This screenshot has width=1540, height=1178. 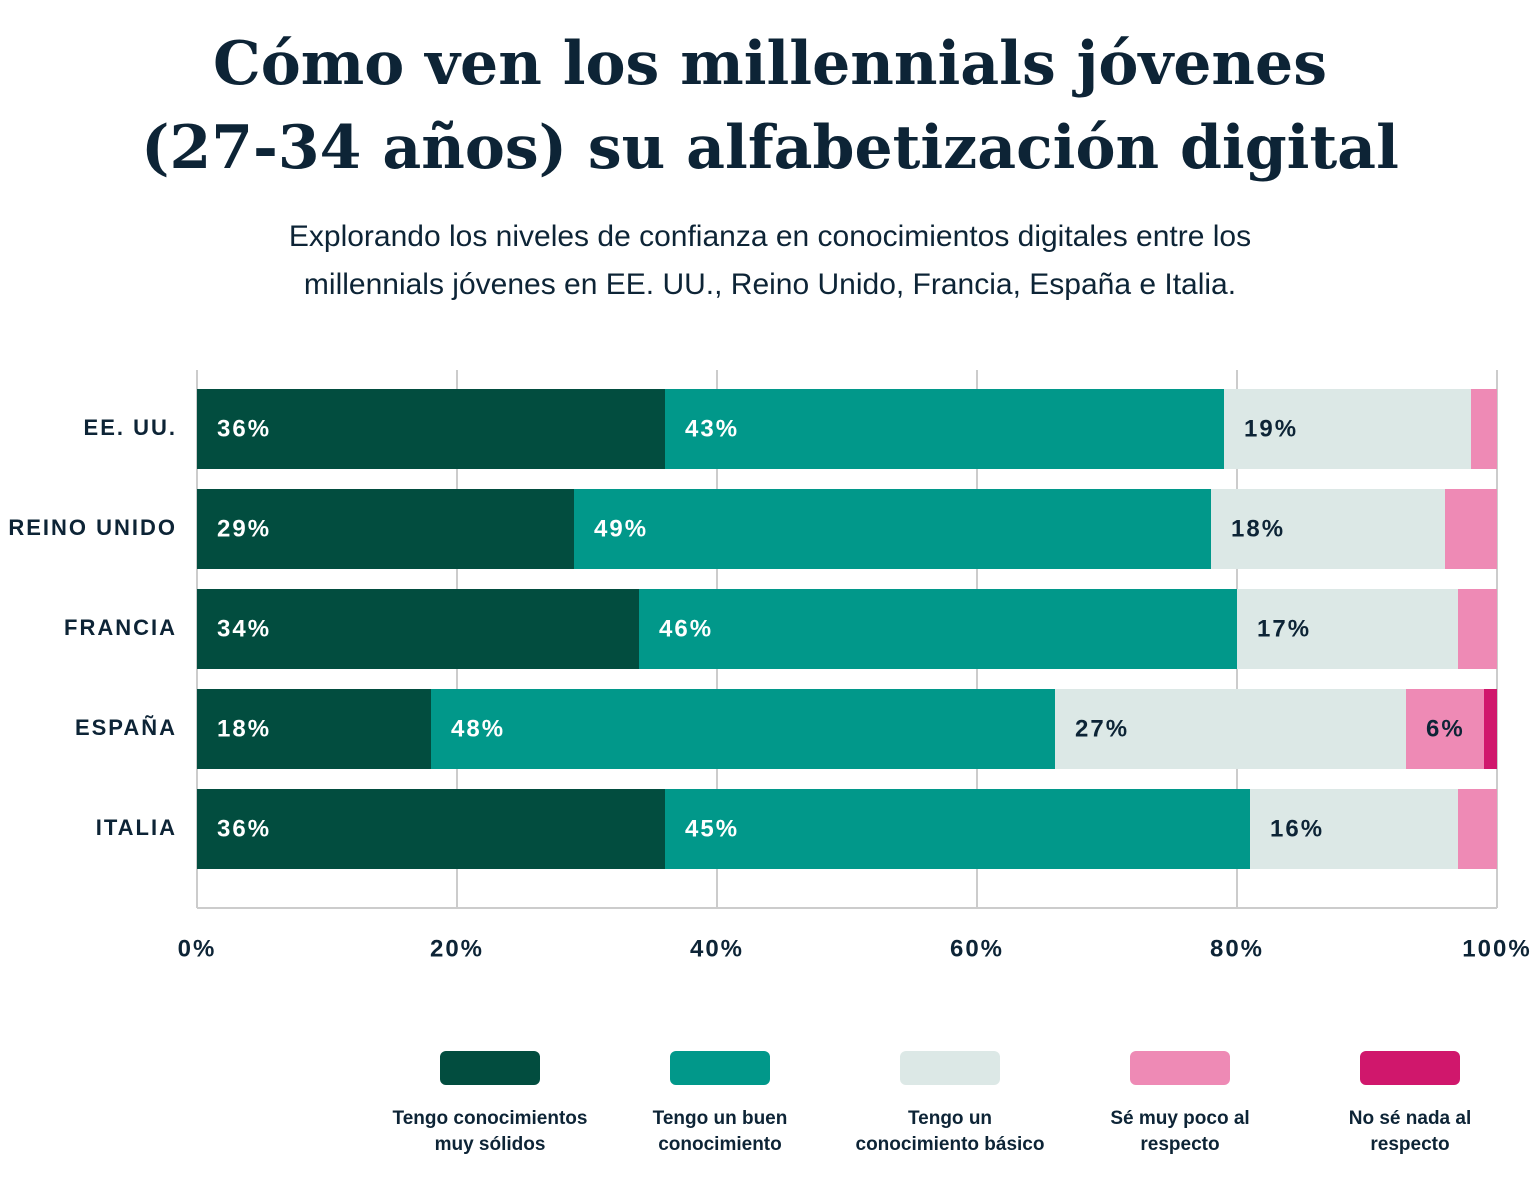 What do you see at coordinates (1284, 628) in the screenshot?
I see `value-label: 17%` at bounding box center [1284, 628].